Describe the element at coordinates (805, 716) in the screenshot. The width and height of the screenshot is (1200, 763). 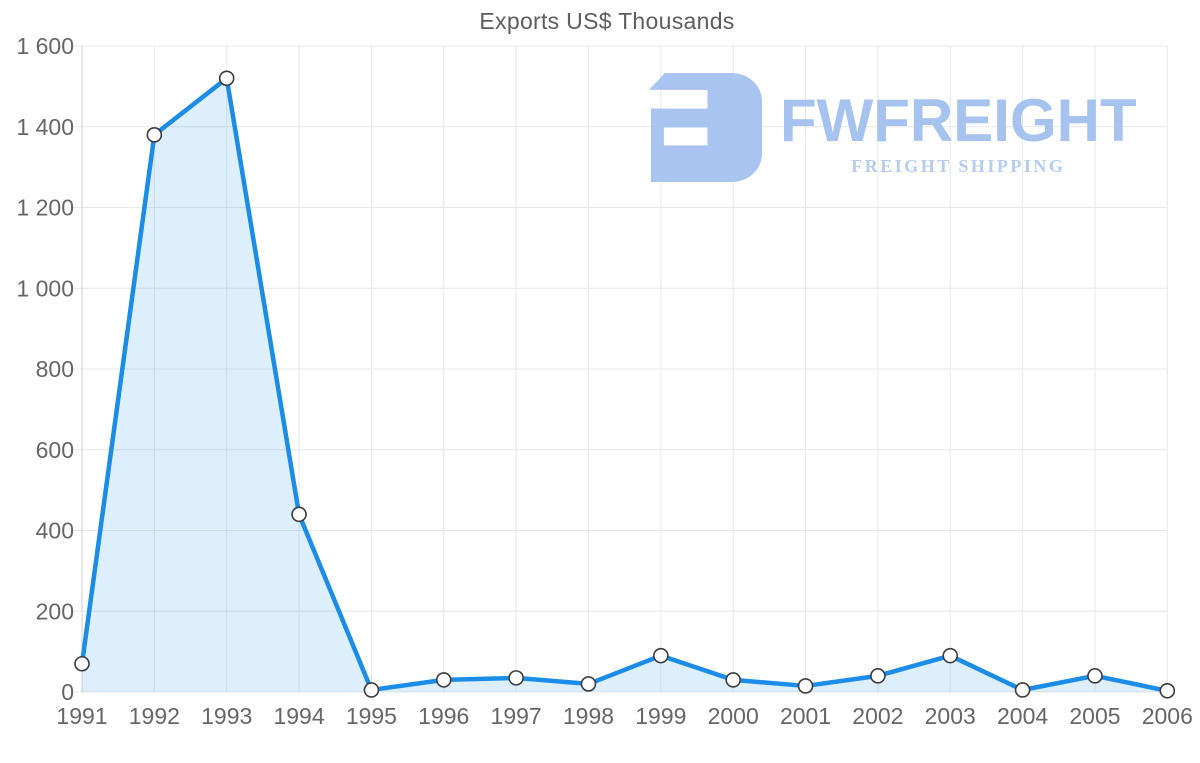
I see `x-axis-label: 2001` at that location.